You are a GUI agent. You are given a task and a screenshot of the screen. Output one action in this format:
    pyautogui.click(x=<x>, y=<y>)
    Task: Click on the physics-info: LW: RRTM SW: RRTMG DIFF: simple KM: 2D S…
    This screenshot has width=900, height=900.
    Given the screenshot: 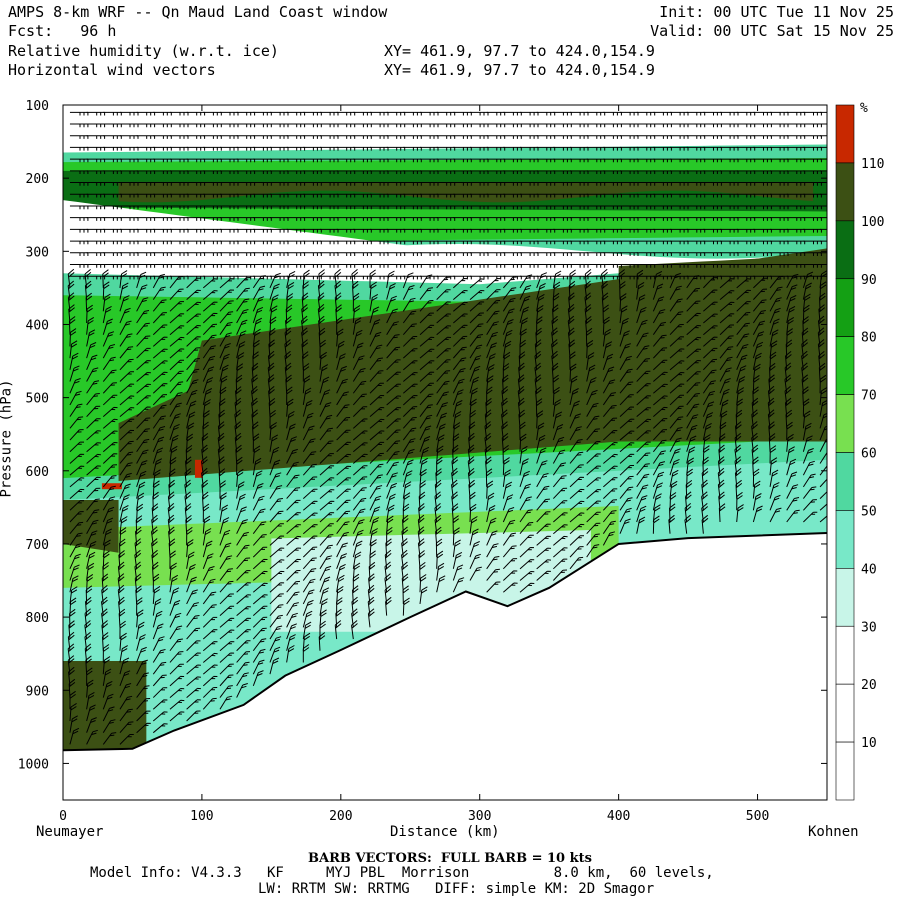 What is the action you would take?
    pyautogui.click(x=456, y=889)
    